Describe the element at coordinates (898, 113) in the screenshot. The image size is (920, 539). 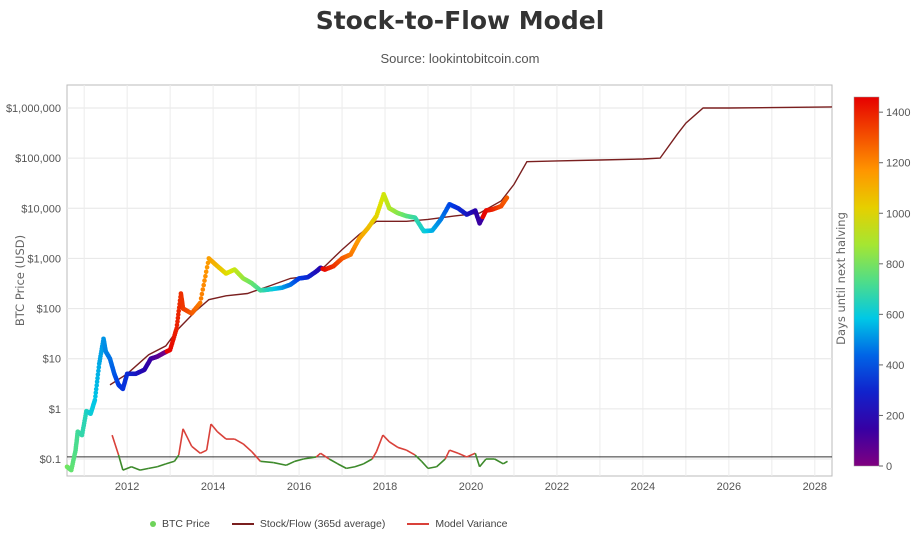
I see `colorbar-tick-label: 1400` at that location.